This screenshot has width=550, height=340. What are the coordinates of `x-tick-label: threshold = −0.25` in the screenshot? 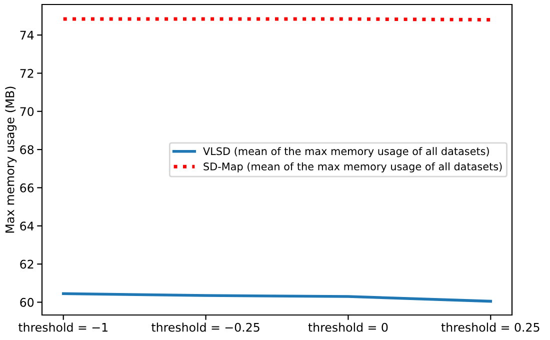 It's located at (206, 327).